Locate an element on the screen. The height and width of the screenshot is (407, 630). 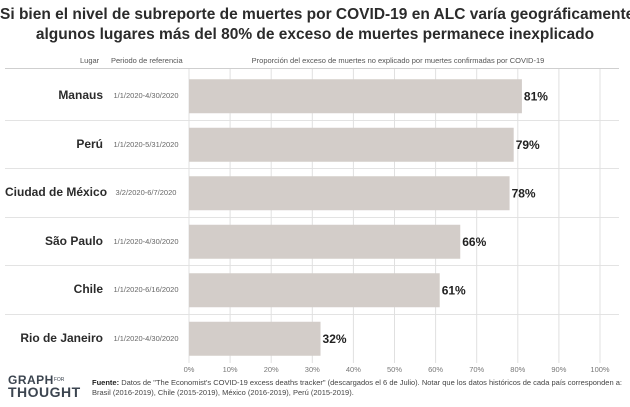
place-label: Rio de Janeiro is located at coordinates (61, 337).